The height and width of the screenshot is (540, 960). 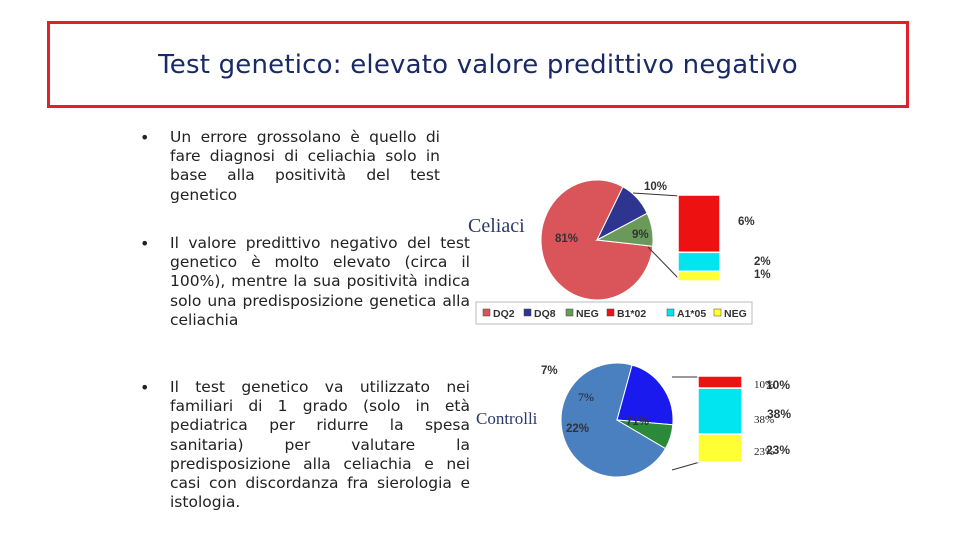 I want to click on bar-label-2: 2%, so click(x=762, y=262).